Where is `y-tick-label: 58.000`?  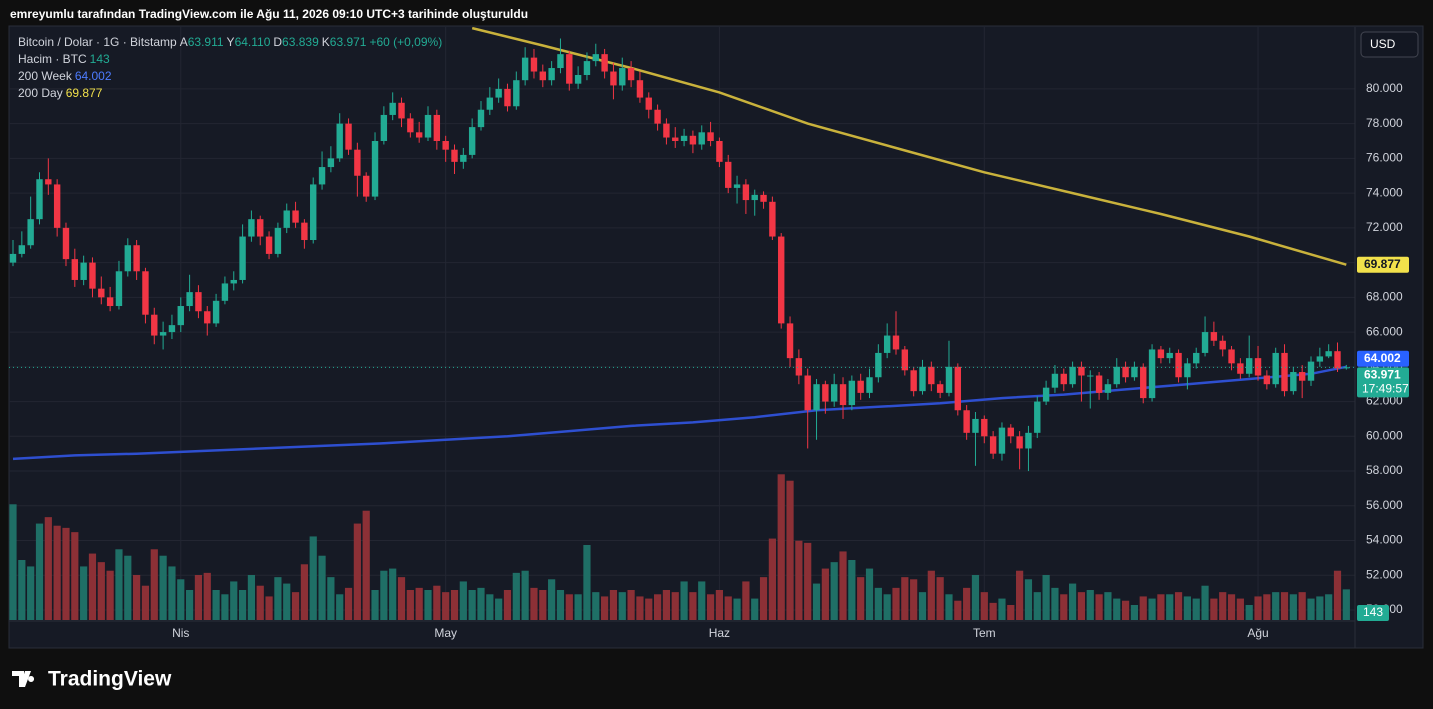
y-tick-label: 58.000 is located at coordinates (1384, 470).